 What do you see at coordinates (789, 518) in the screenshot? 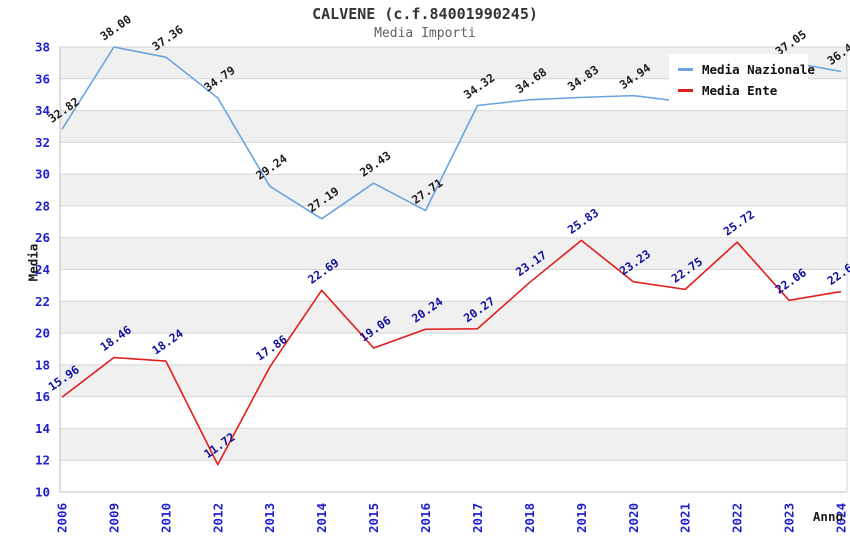
I see `x-tick-label: 2023` at bounding box center [789, 518].